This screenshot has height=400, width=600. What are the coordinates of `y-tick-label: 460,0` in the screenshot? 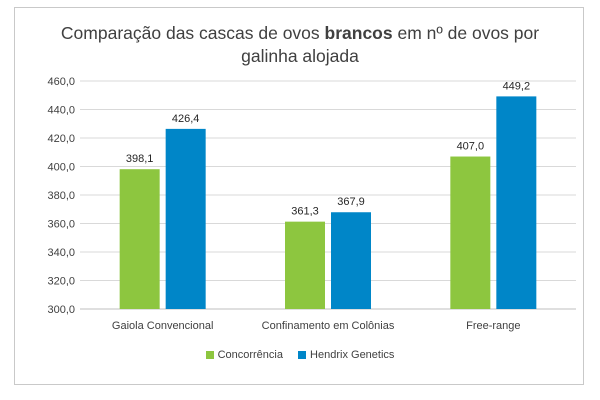 It's located at (61, 82).